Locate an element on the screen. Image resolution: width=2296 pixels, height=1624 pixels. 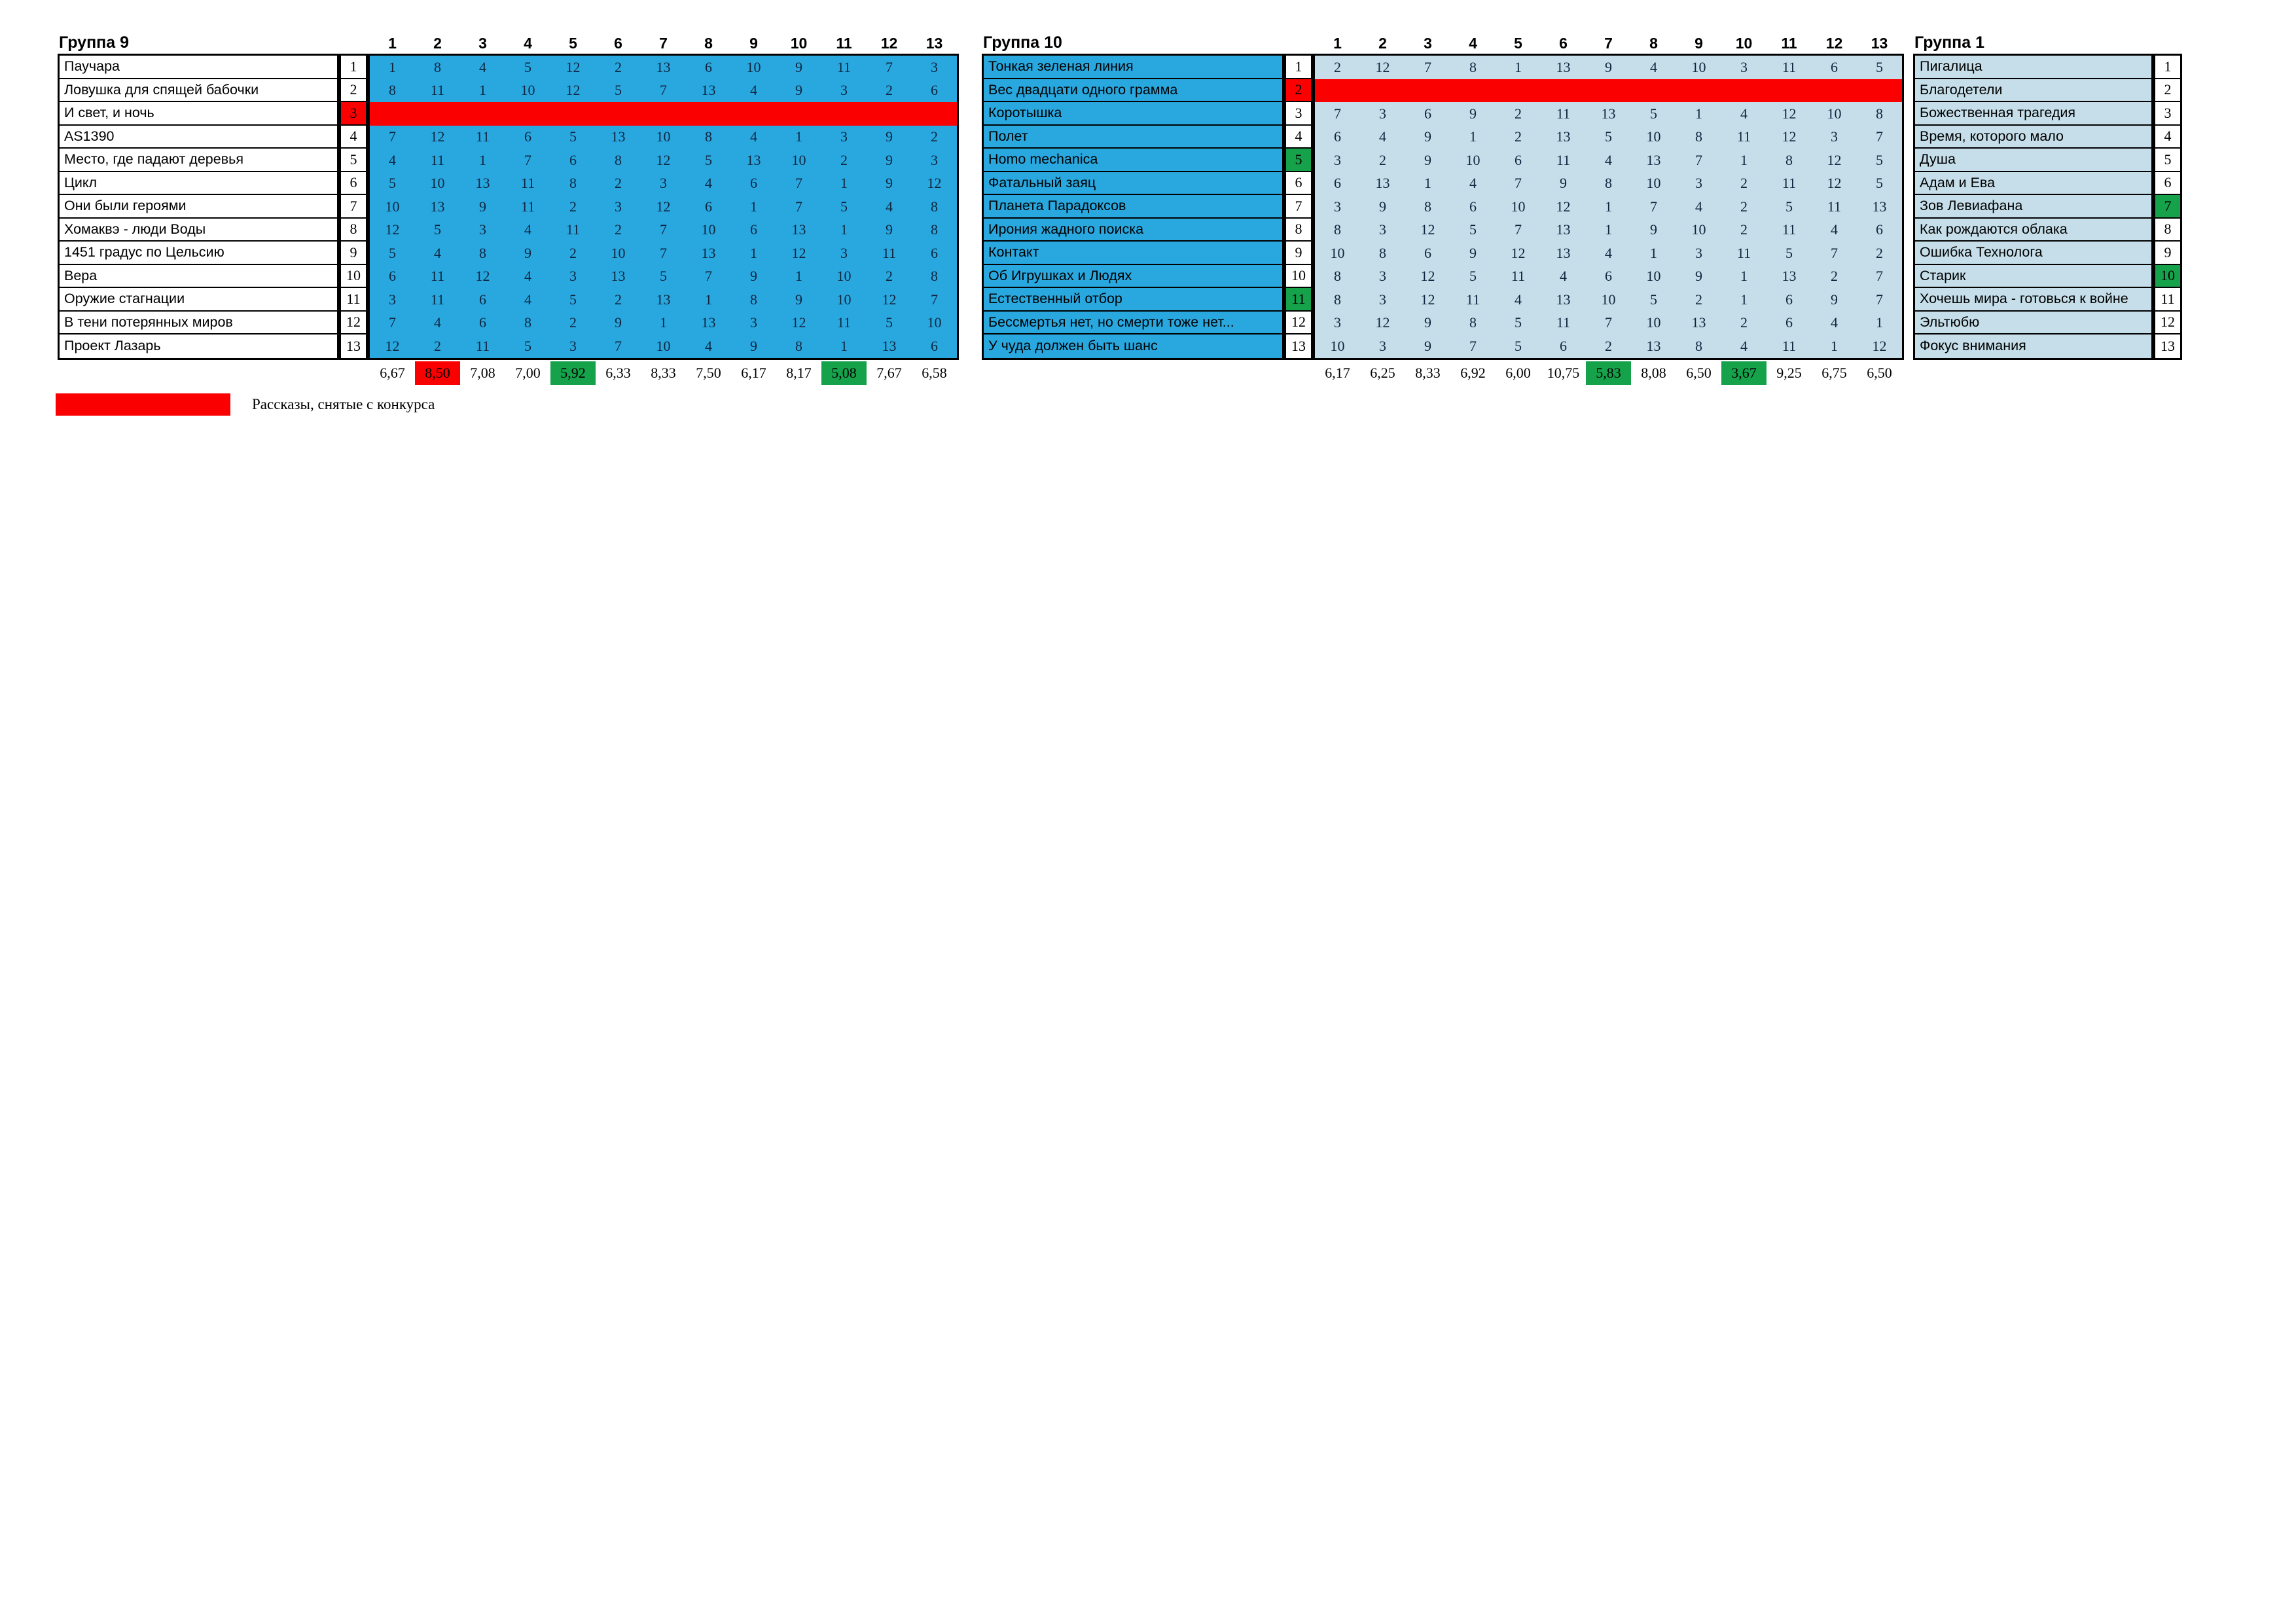
score-row: 3 12 9 8 5 11 7 10 13 2 6 4 1 is located at coordinates (1608, 323).